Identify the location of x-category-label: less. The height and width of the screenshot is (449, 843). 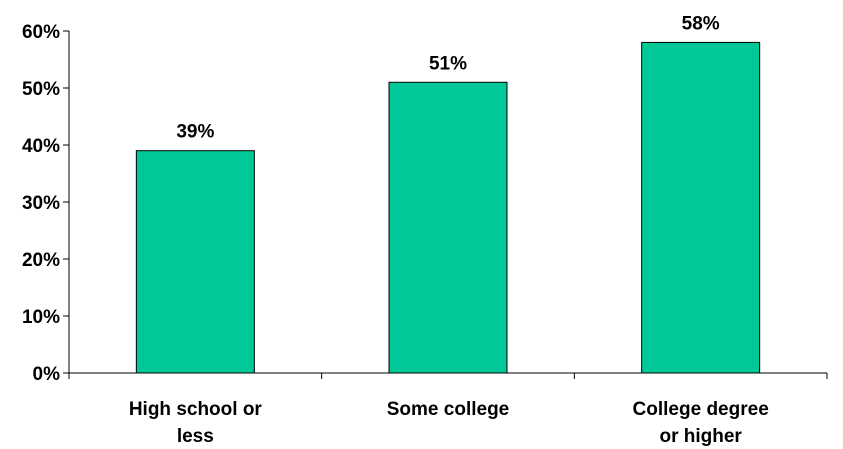
(195, 436).